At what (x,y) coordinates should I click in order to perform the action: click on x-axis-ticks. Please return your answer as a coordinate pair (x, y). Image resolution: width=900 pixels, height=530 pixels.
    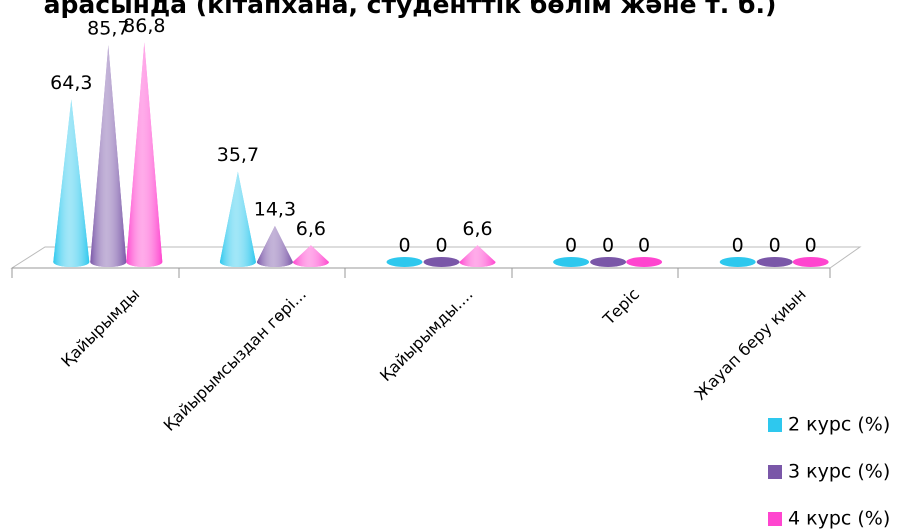
    Looking at the image, I should click on (421, 272).